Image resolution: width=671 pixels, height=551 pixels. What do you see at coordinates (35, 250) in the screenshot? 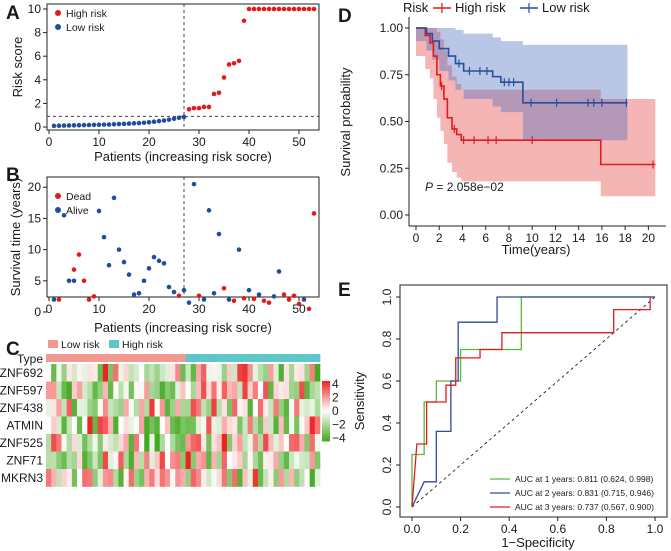
I see `panel-b-ytick-label: 10` at bounding box center [35, 250].